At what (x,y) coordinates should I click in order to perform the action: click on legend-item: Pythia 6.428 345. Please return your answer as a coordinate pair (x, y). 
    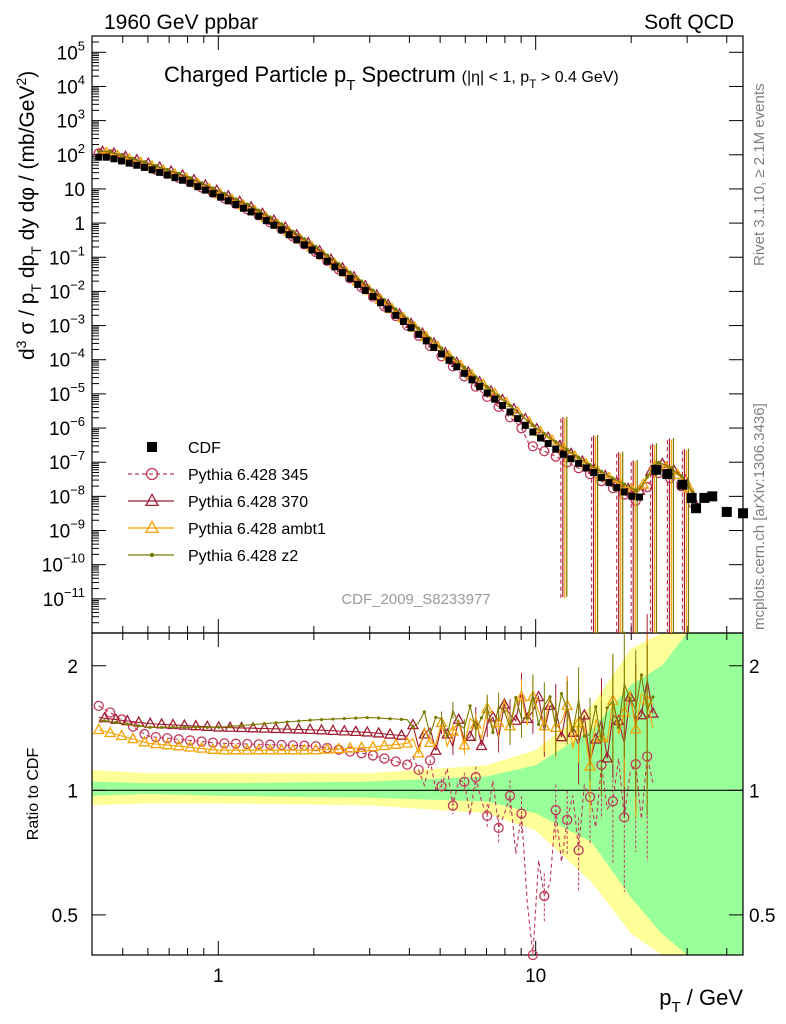
    Looking at the image, I should click on (218, 475).